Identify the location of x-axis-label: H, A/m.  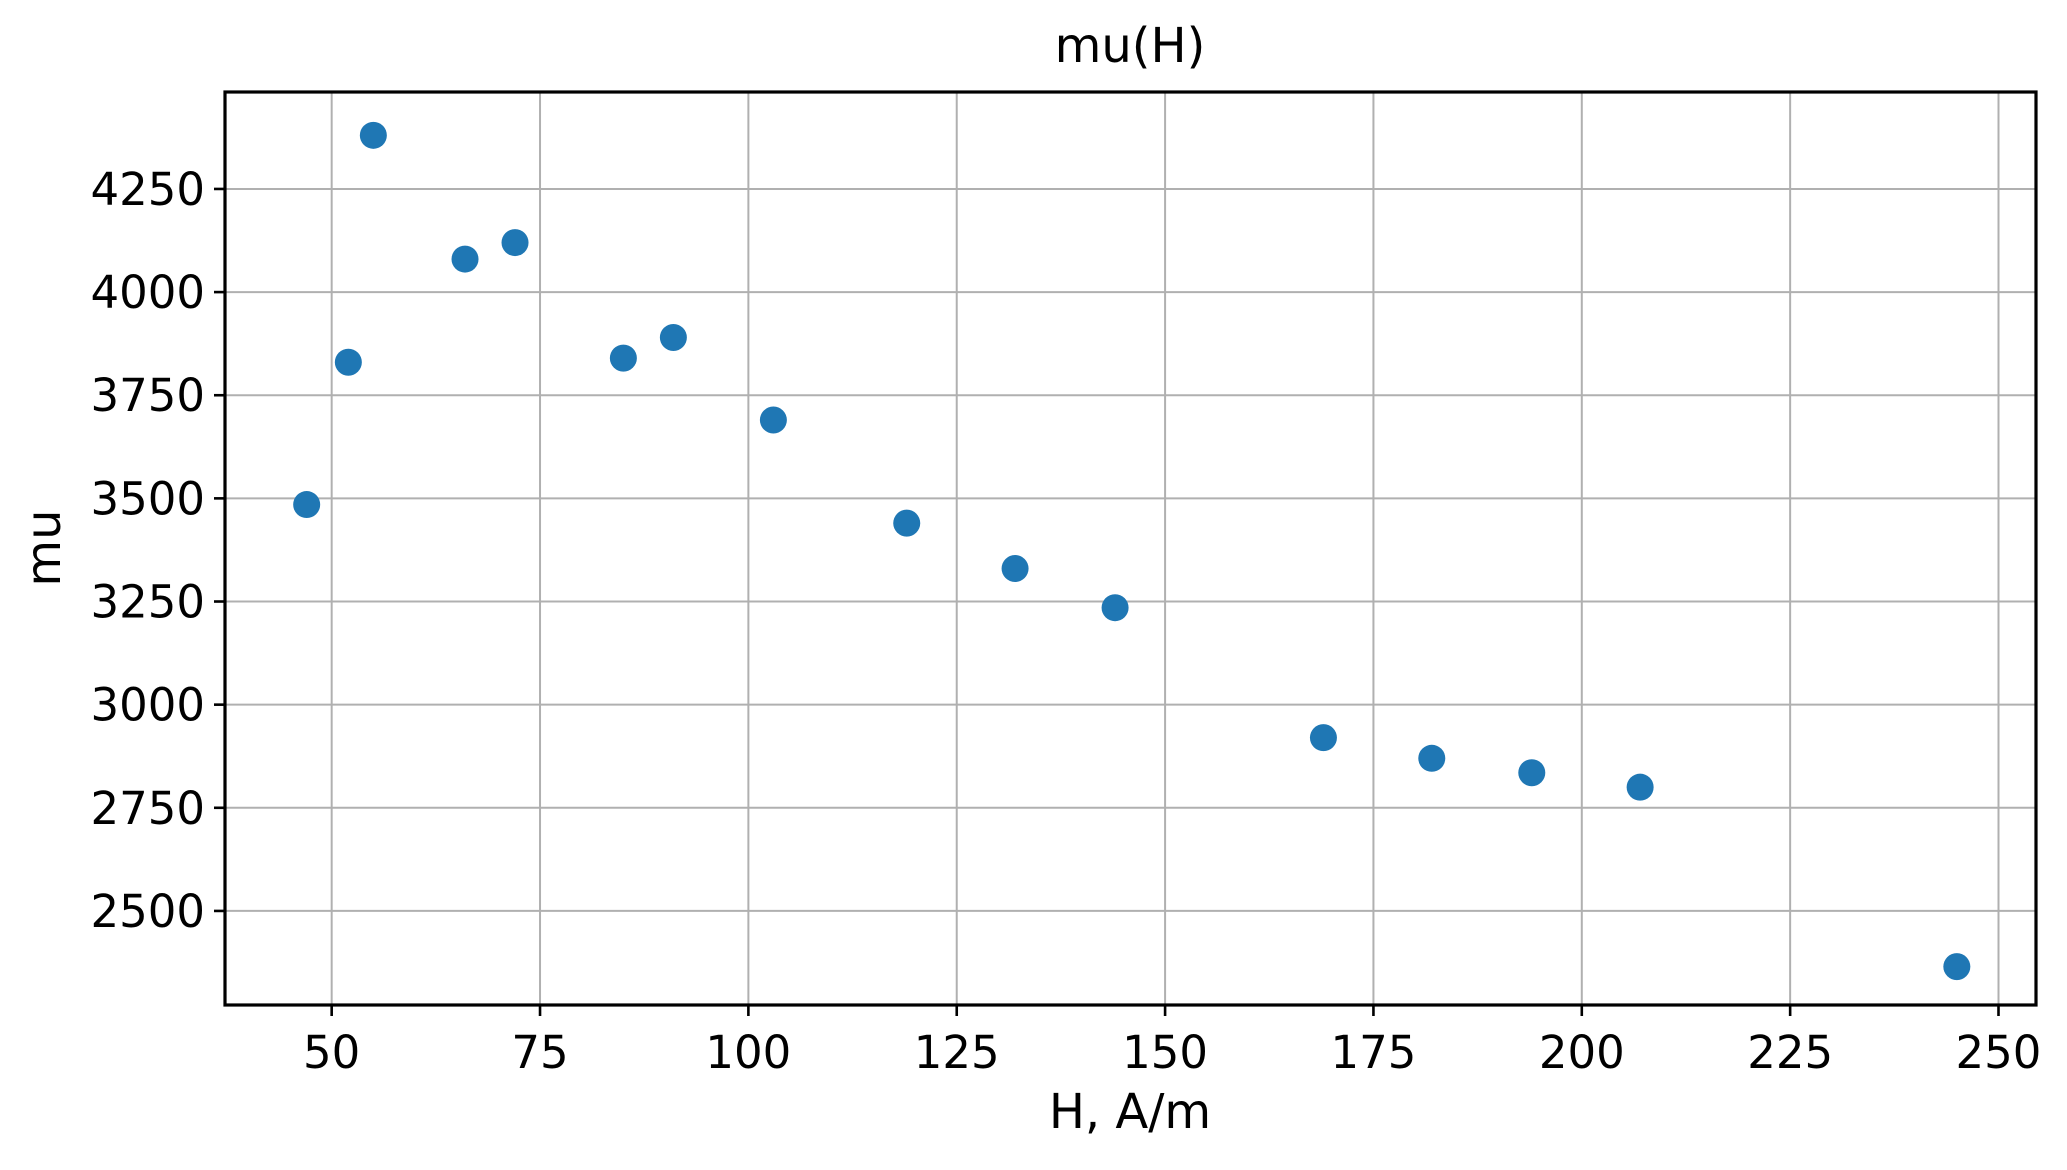
(1130, 1112).